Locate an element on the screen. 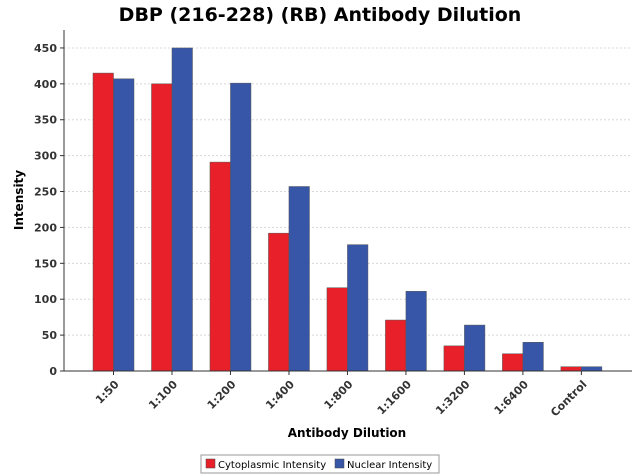 This screenshot has height=475, width=640. bar-nuclear-control is located at coordinates (592, 369).